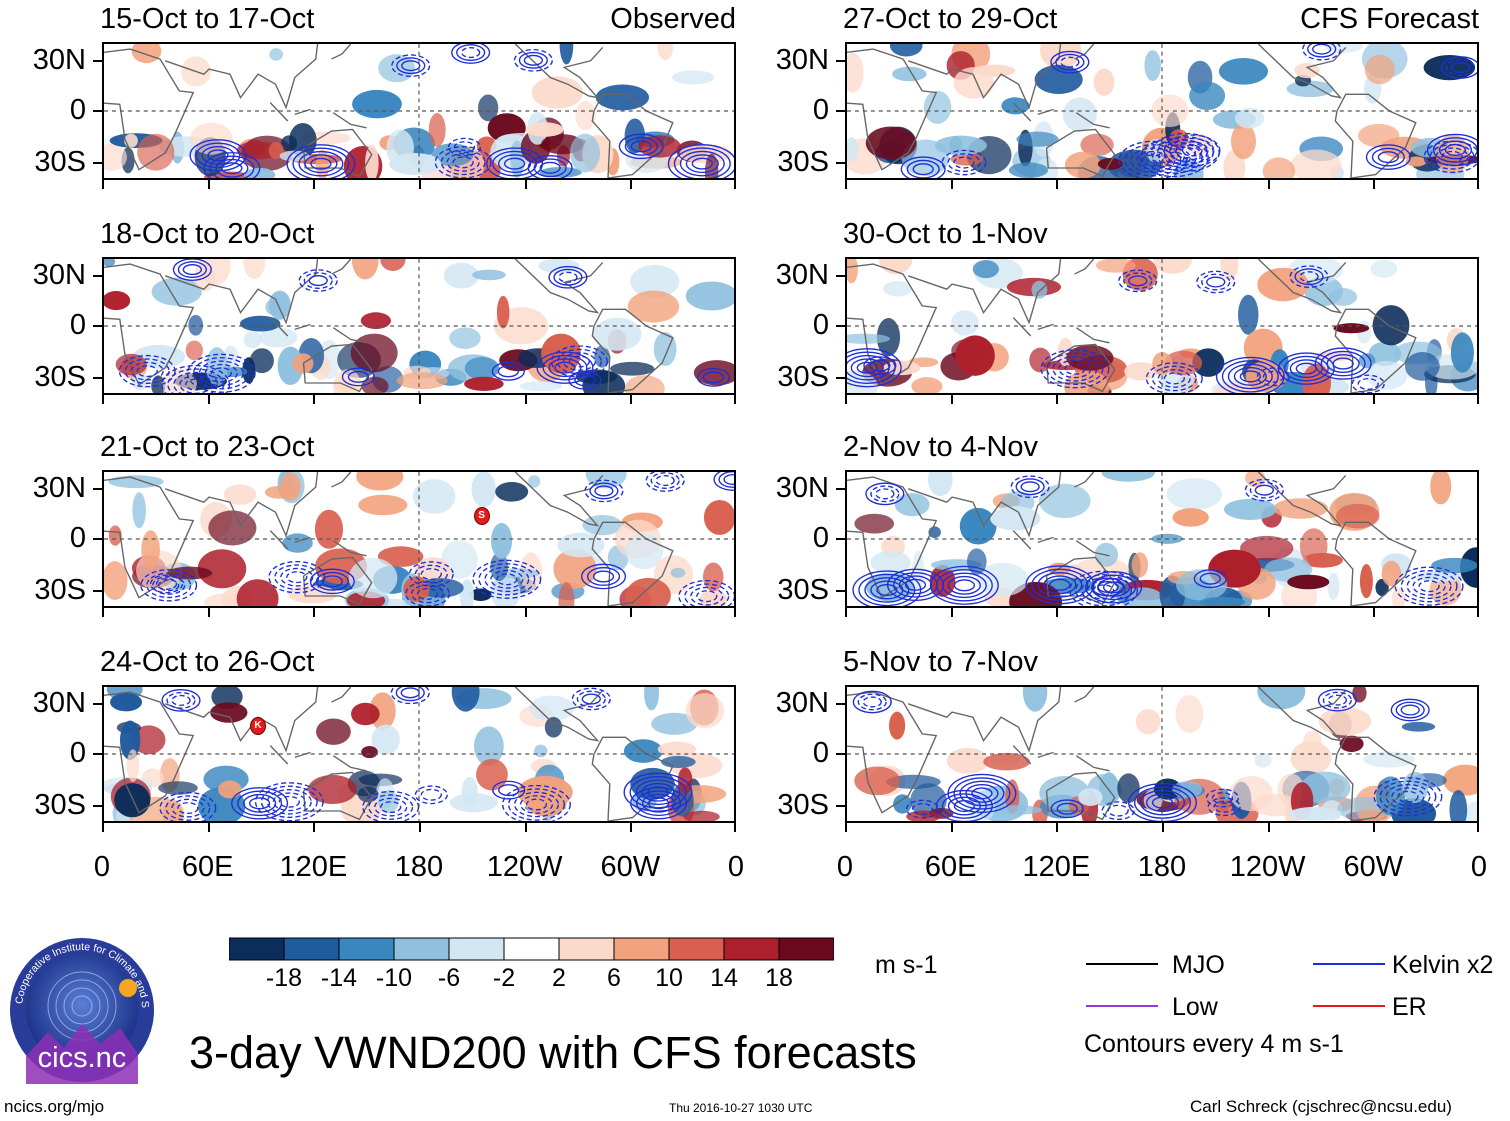  Describe the element at coordinates (1409, 1007) in the screenshot. I see `legend-label-er: ER` at that location.